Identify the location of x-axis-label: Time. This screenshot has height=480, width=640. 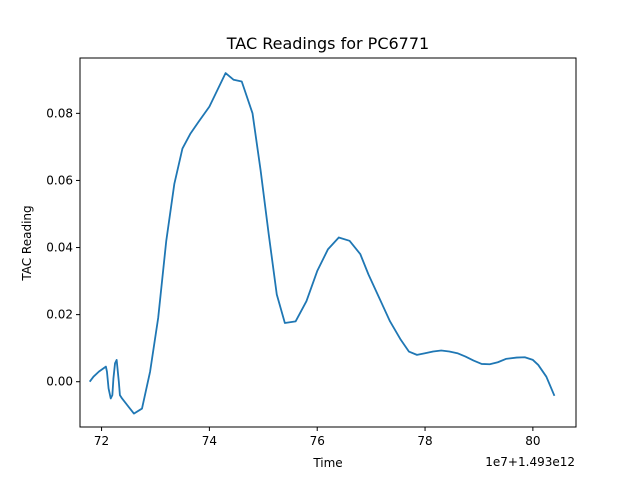
(327, 463).